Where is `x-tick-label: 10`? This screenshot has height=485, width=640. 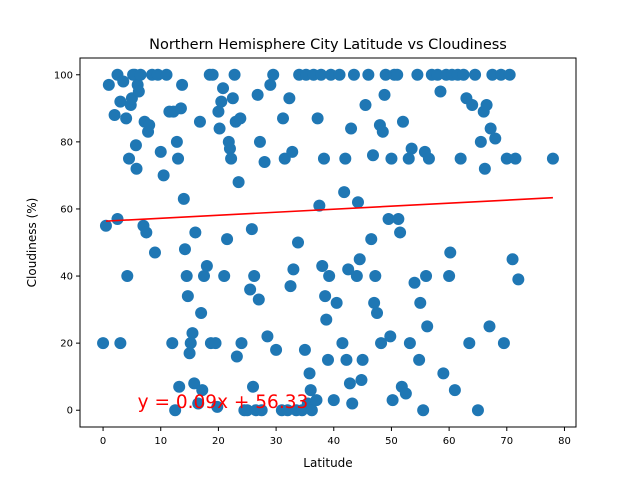
x-tick-label: 10 is located at coordinates (160, 441).